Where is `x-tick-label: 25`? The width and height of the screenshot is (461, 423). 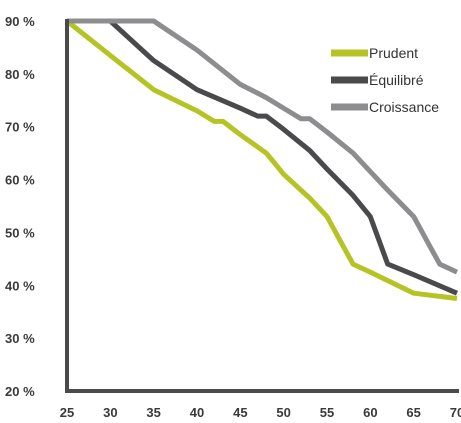 x-tick-label: 25 is located at coordinates (67, 412).